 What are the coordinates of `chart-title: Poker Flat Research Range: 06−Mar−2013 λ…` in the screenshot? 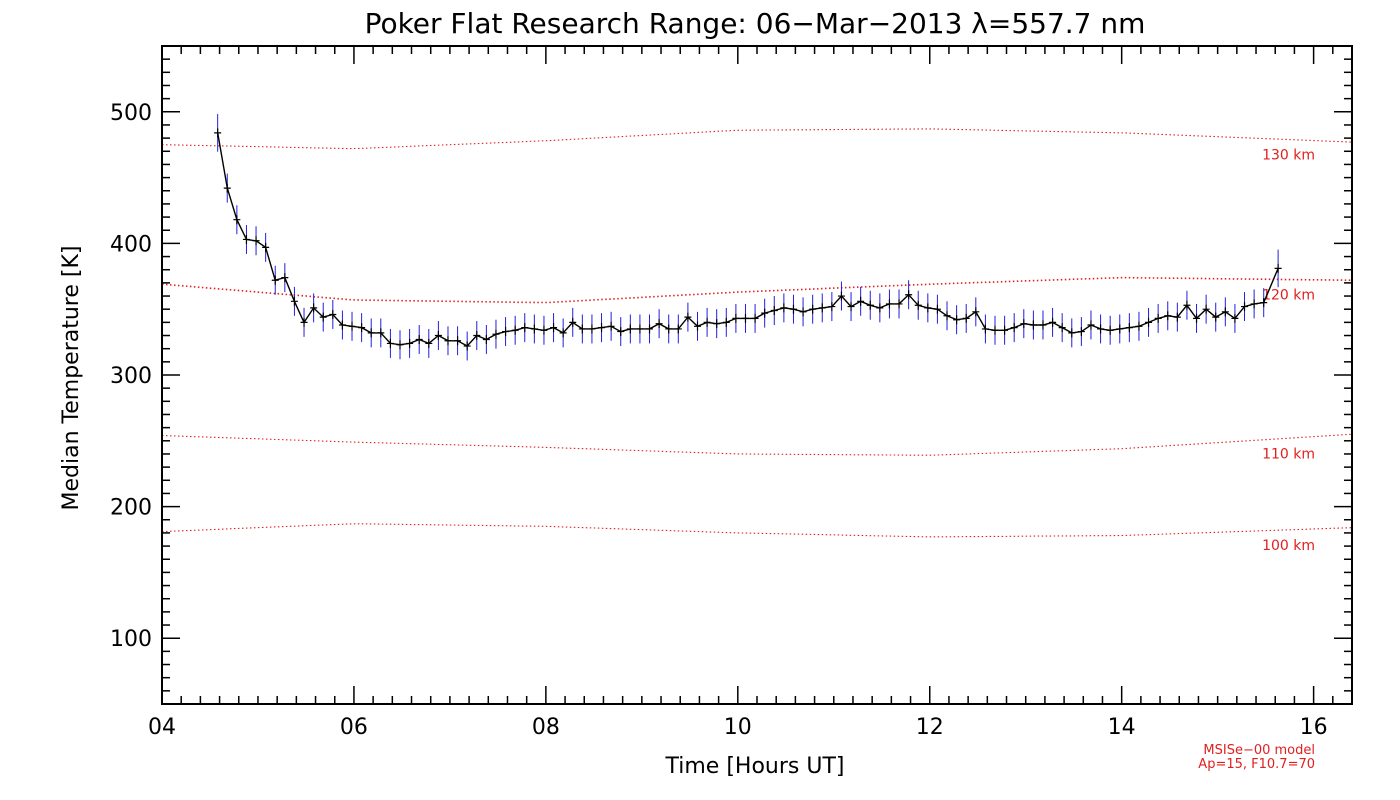 It's located at (755, 23).